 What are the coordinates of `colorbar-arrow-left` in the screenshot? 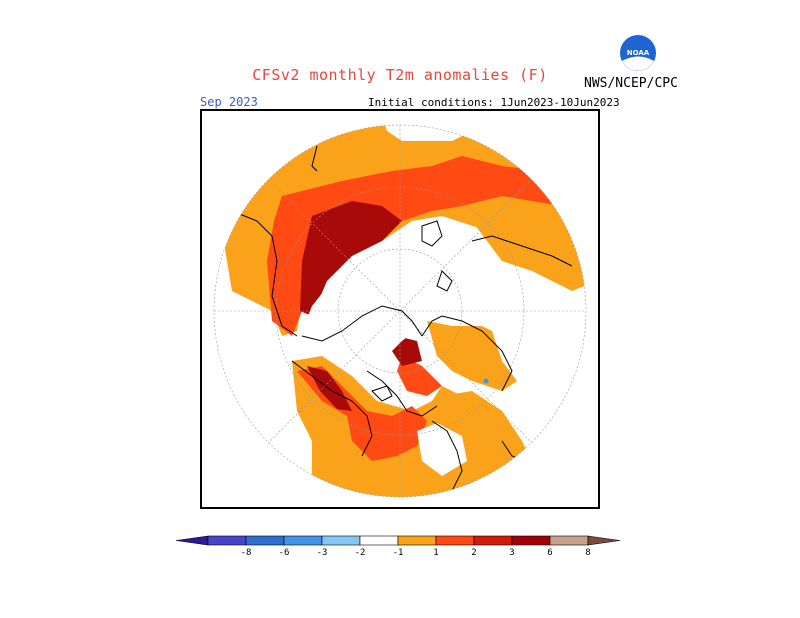 It's located at (192, 540).